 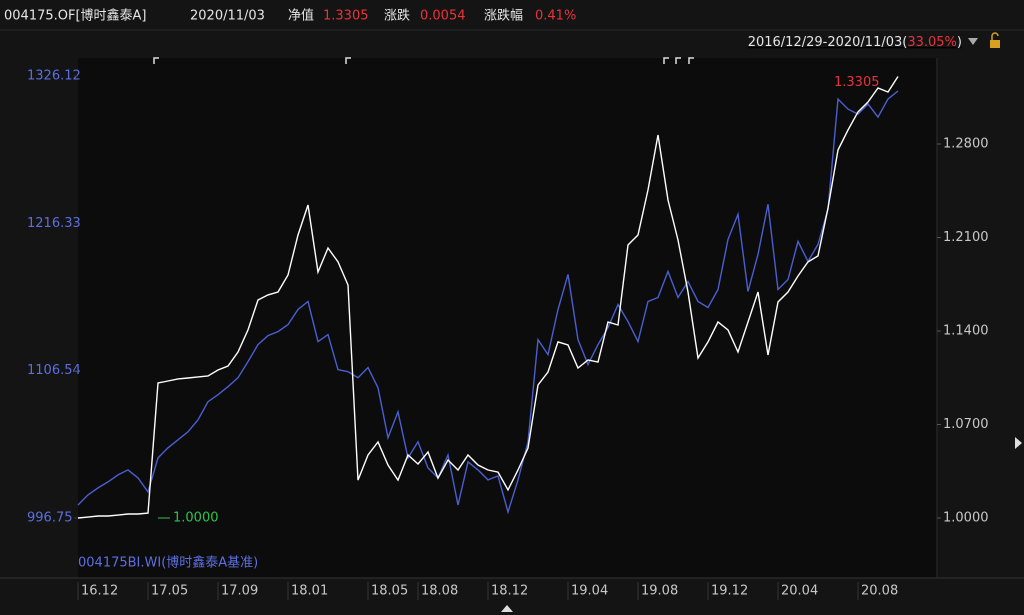 I want to click on y-tick-label: 1106.54, so click(x=54, y=370).